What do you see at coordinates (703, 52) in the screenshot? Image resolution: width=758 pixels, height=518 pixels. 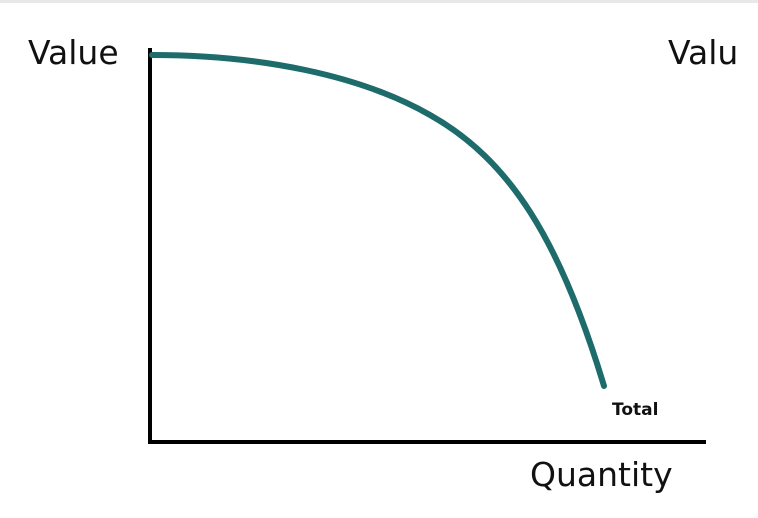 I see `cut-off-label: Valu` at bounding box center [703, 52].